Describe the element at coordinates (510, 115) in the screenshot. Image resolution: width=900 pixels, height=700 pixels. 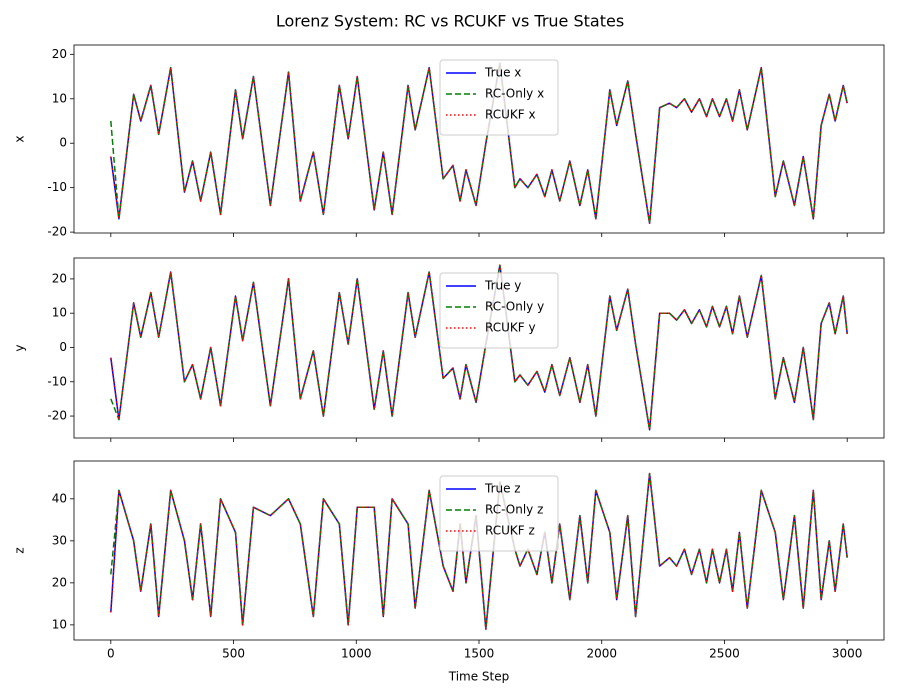
I see `legend-label: RCUKF x` at that location.